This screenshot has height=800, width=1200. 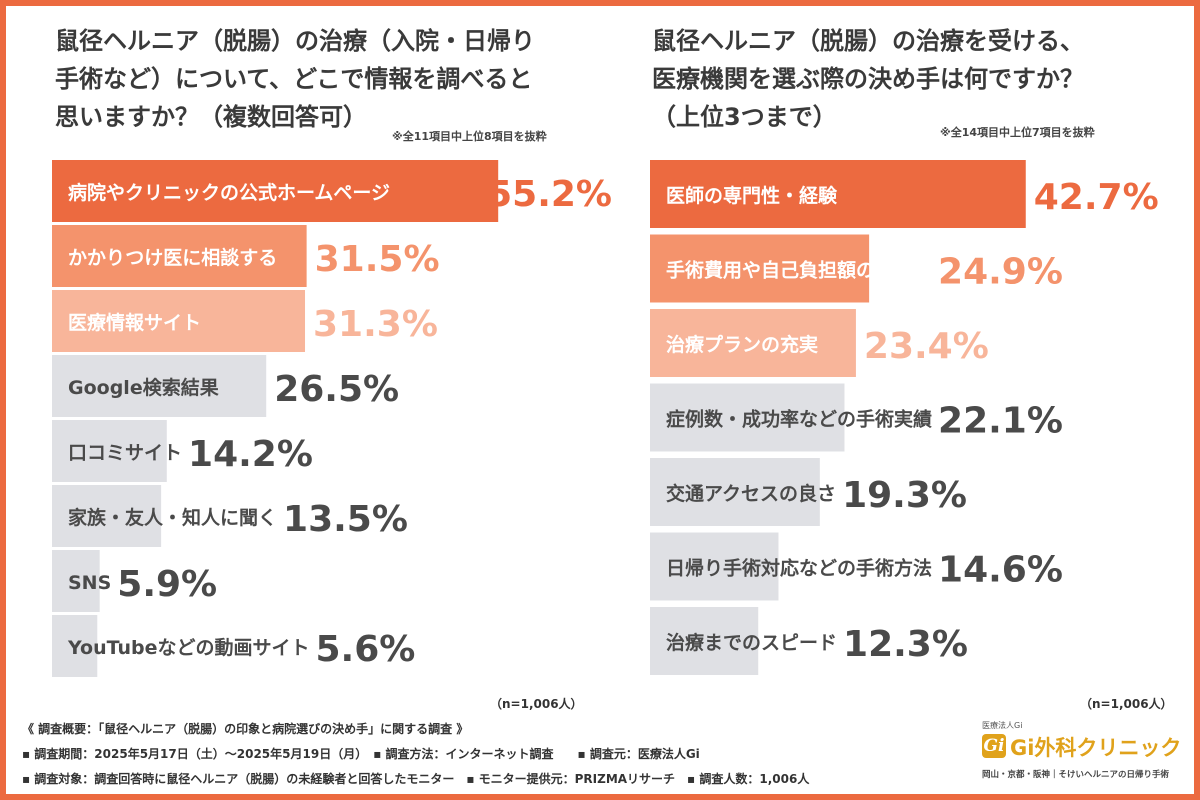 I want to click on chart-1-row-3: 医療情報サイト 31.3%, so click(x=245, y=321).